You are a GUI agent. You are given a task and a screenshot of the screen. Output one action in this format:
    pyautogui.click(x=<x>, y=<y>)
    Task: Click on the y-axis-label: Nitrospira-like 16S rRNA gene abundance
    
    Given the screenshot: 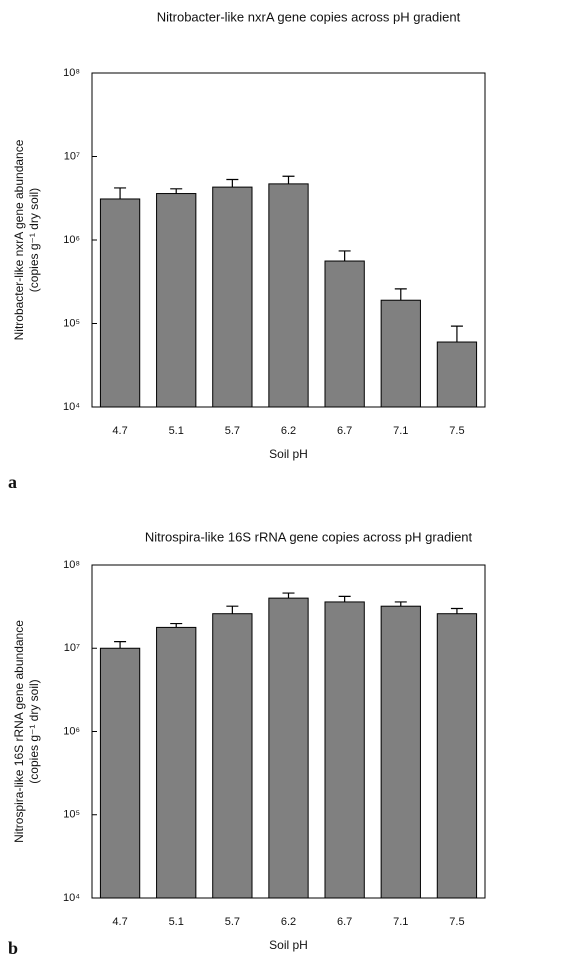 What is the action you would take?
    pyautogui.click(x=19, y=731)
    